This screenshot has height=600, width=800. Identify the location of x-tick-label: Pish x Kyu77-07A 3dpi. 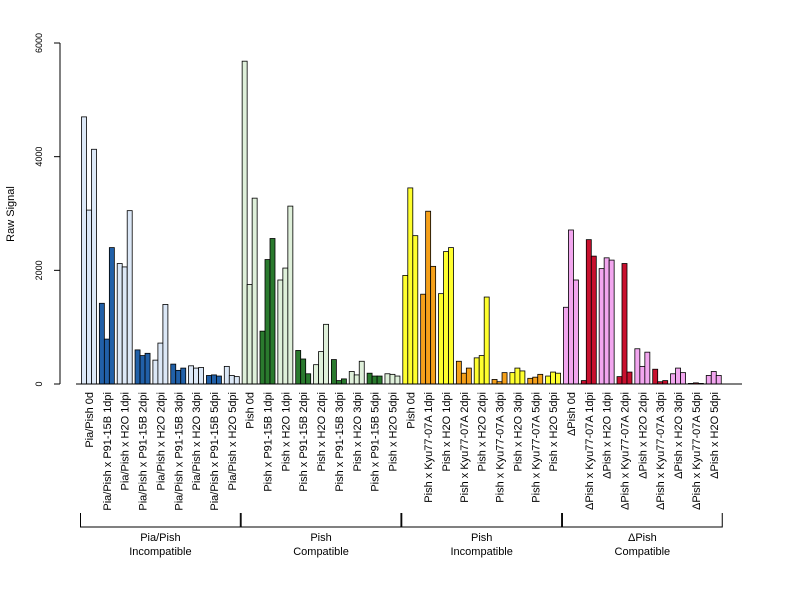
(501, 447).